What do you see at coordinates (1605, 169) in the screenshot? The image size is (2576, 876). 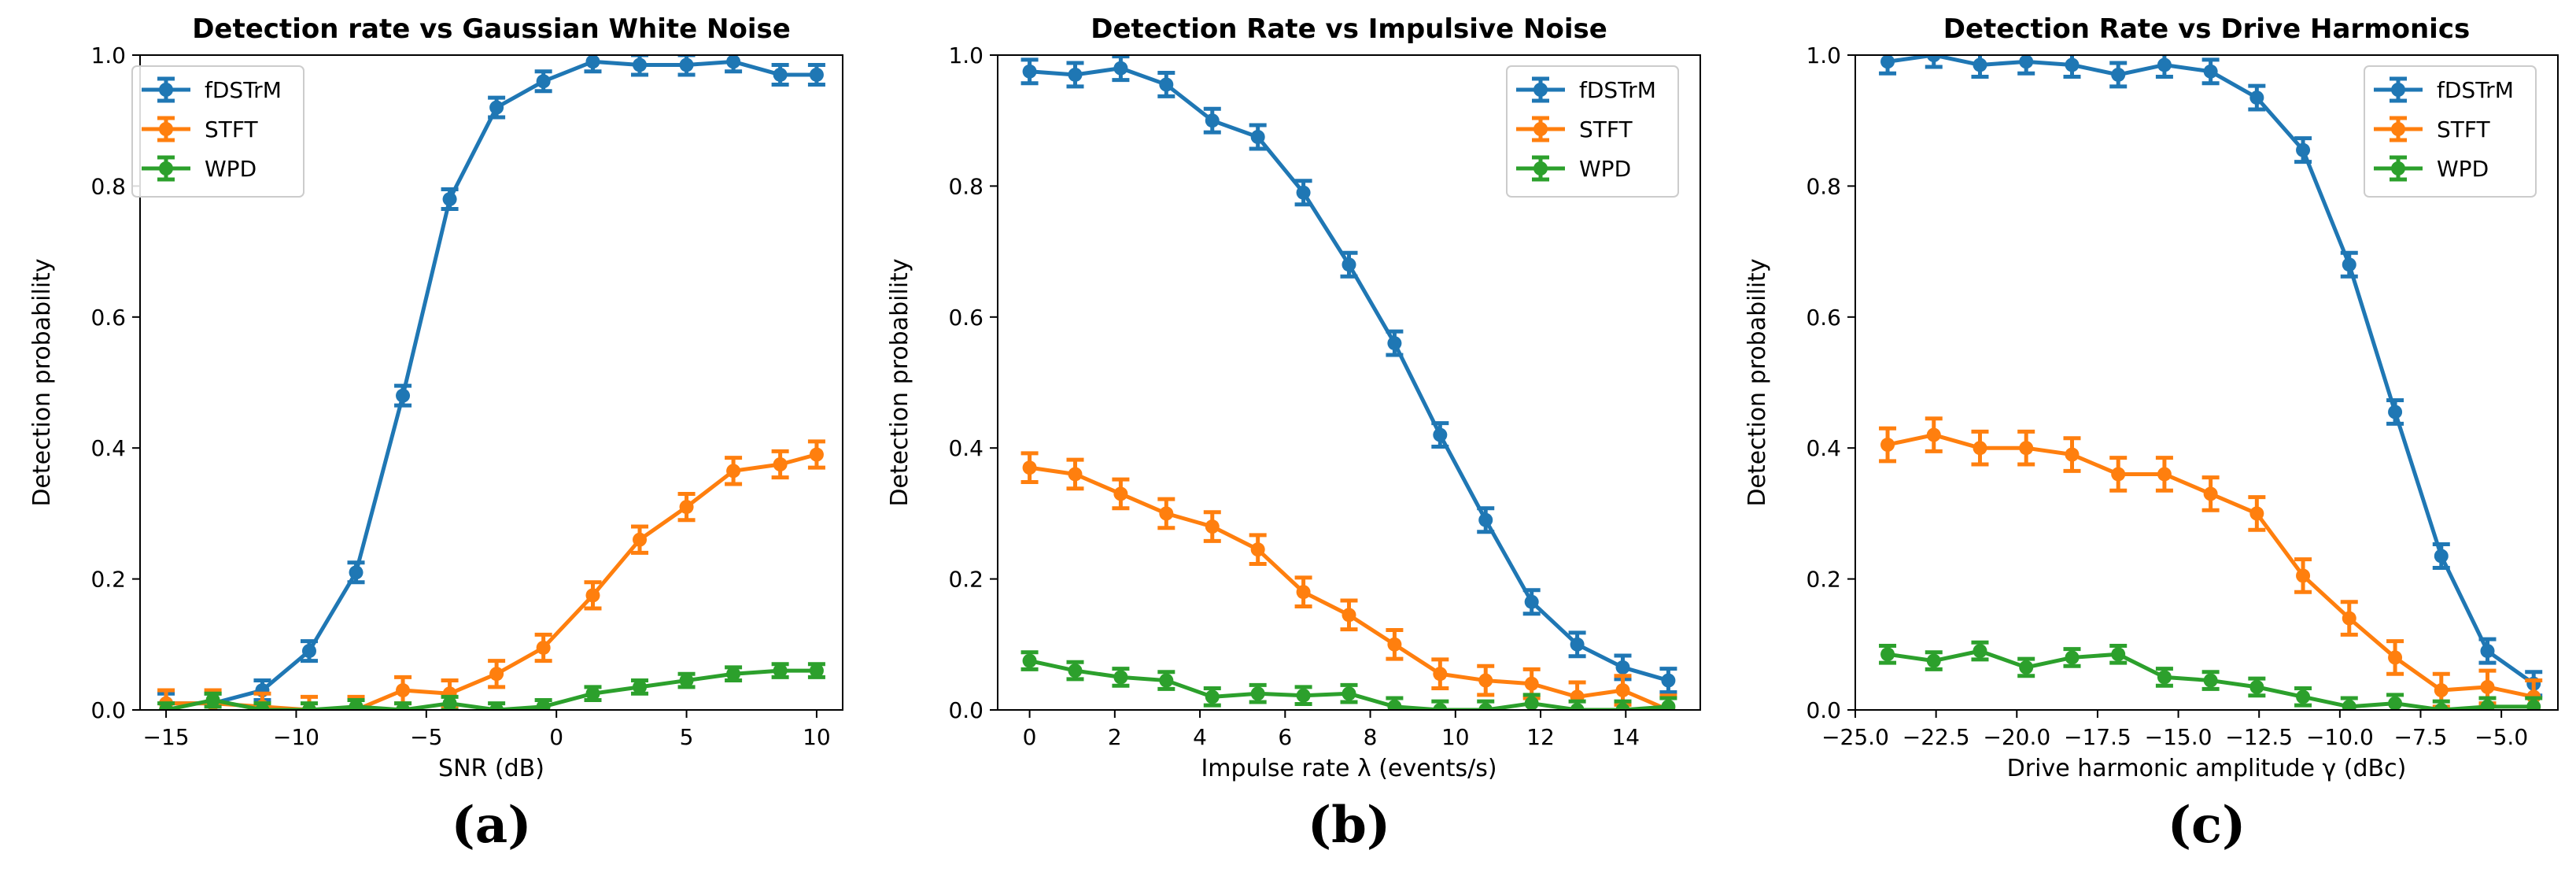 I see `legend-label-WPD: WPD` at bounding box center [1605, 169].